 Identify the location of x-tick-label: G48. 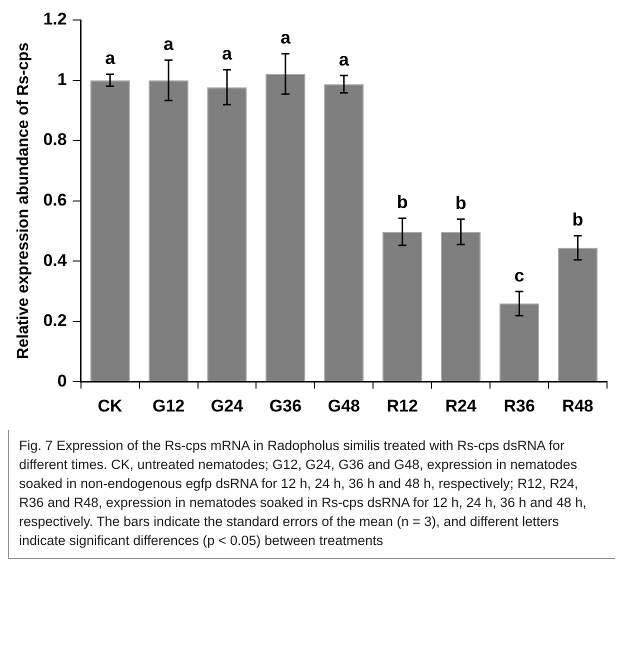
(344, 406).